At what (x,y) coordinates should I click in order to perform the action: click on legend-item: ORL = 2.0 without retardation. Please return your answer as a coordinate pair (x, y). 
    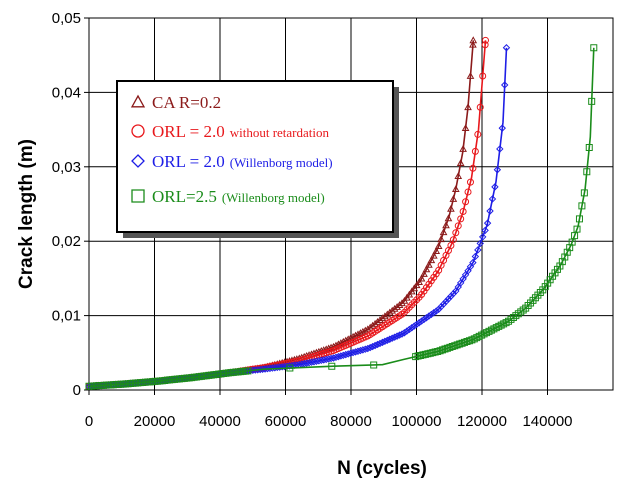
    Looking at the image, I should click on (230, 131).